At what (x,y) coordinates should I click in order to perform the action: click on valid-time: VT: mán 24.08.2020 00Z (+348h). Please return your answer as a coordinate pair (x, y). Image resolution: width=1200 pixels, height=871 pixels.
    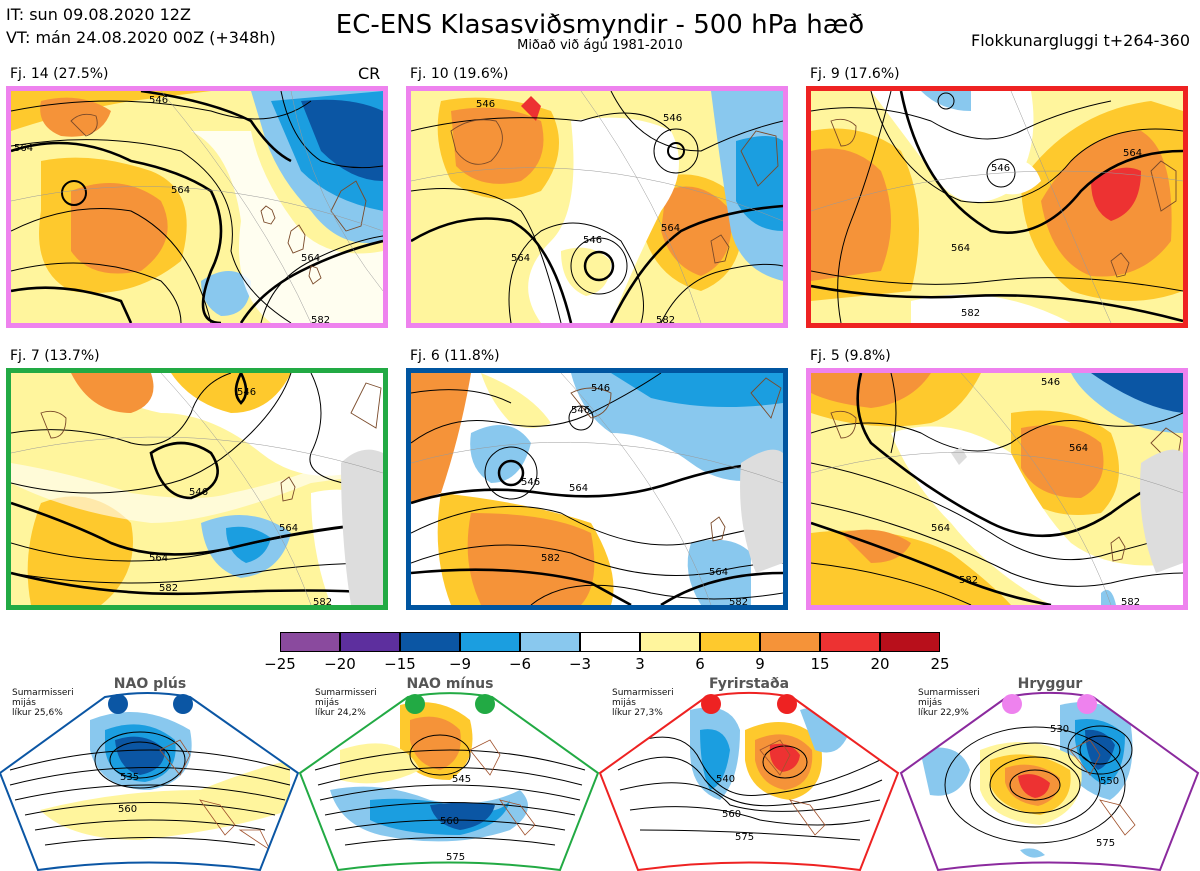
    Looking at the image, I should click on (141, 37).